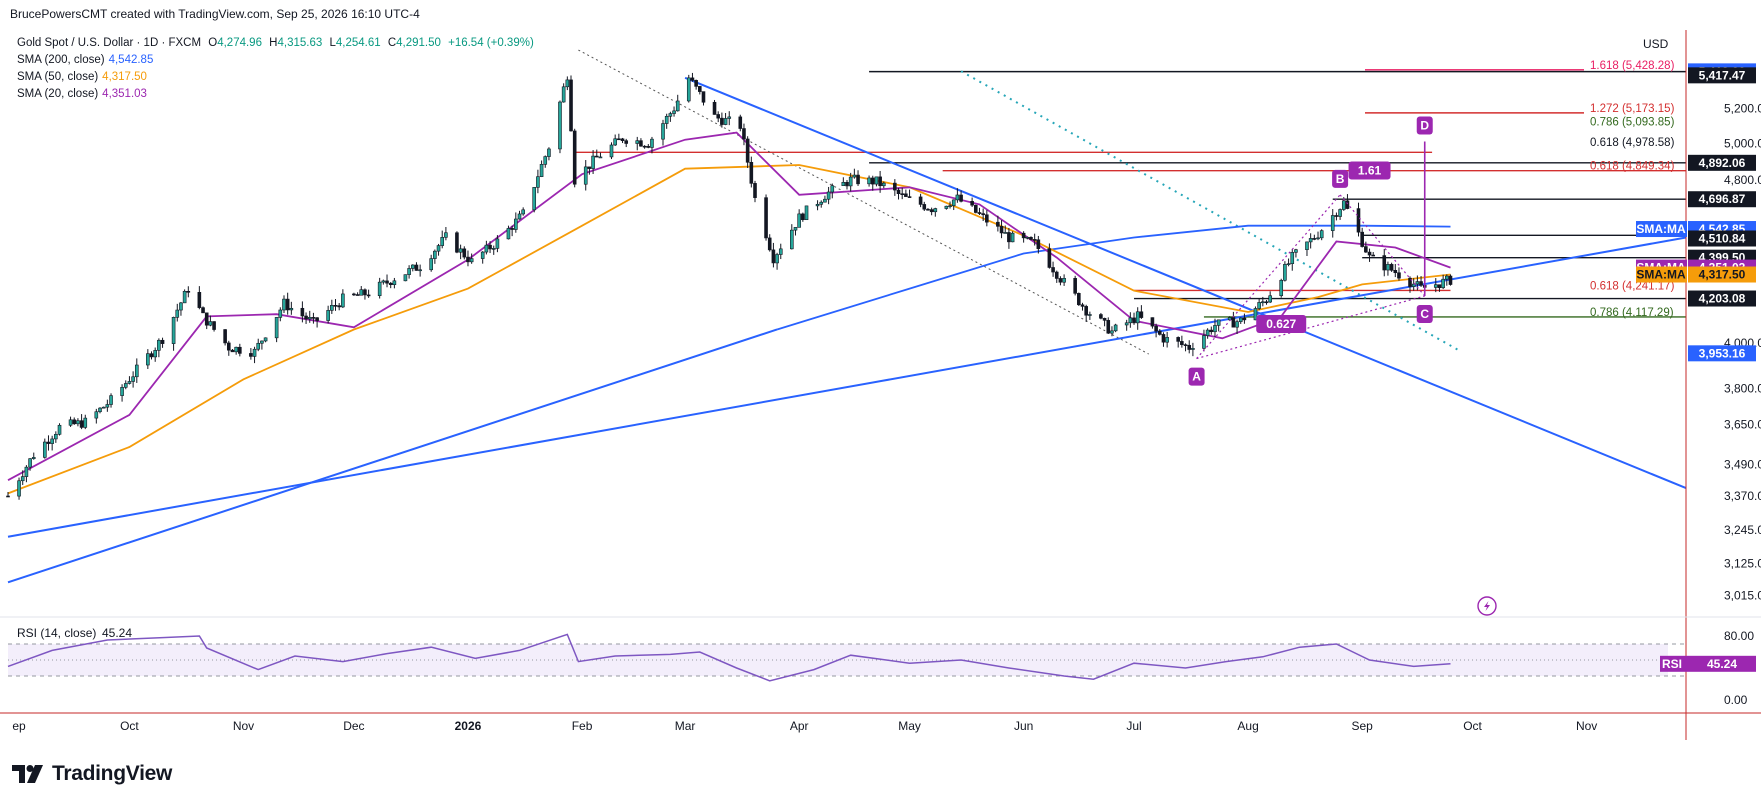 This screenshot has height=802, width=1761. I want to click on rsi-tick-label: 80.00, so click(1739, 636).